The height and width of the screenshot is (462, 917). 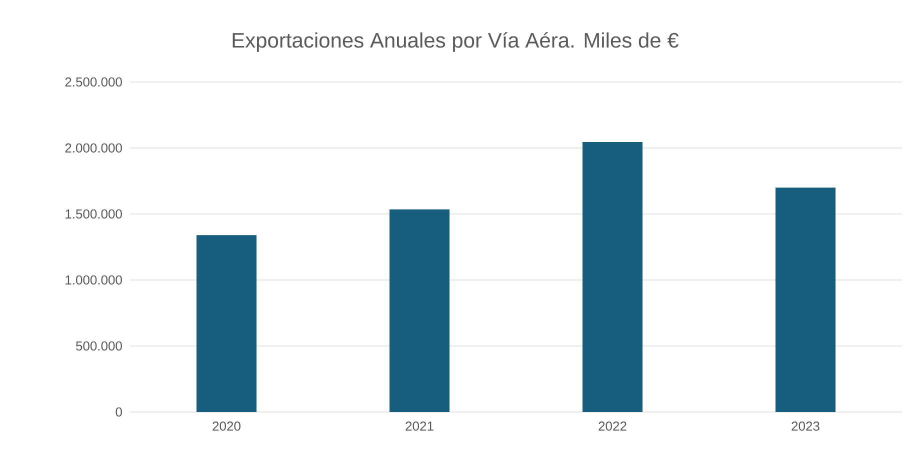 What do you see at coordinates (612, 426) in the screenshot?
I see `x-tick-label: 2022` at bounding box center [612, 426].